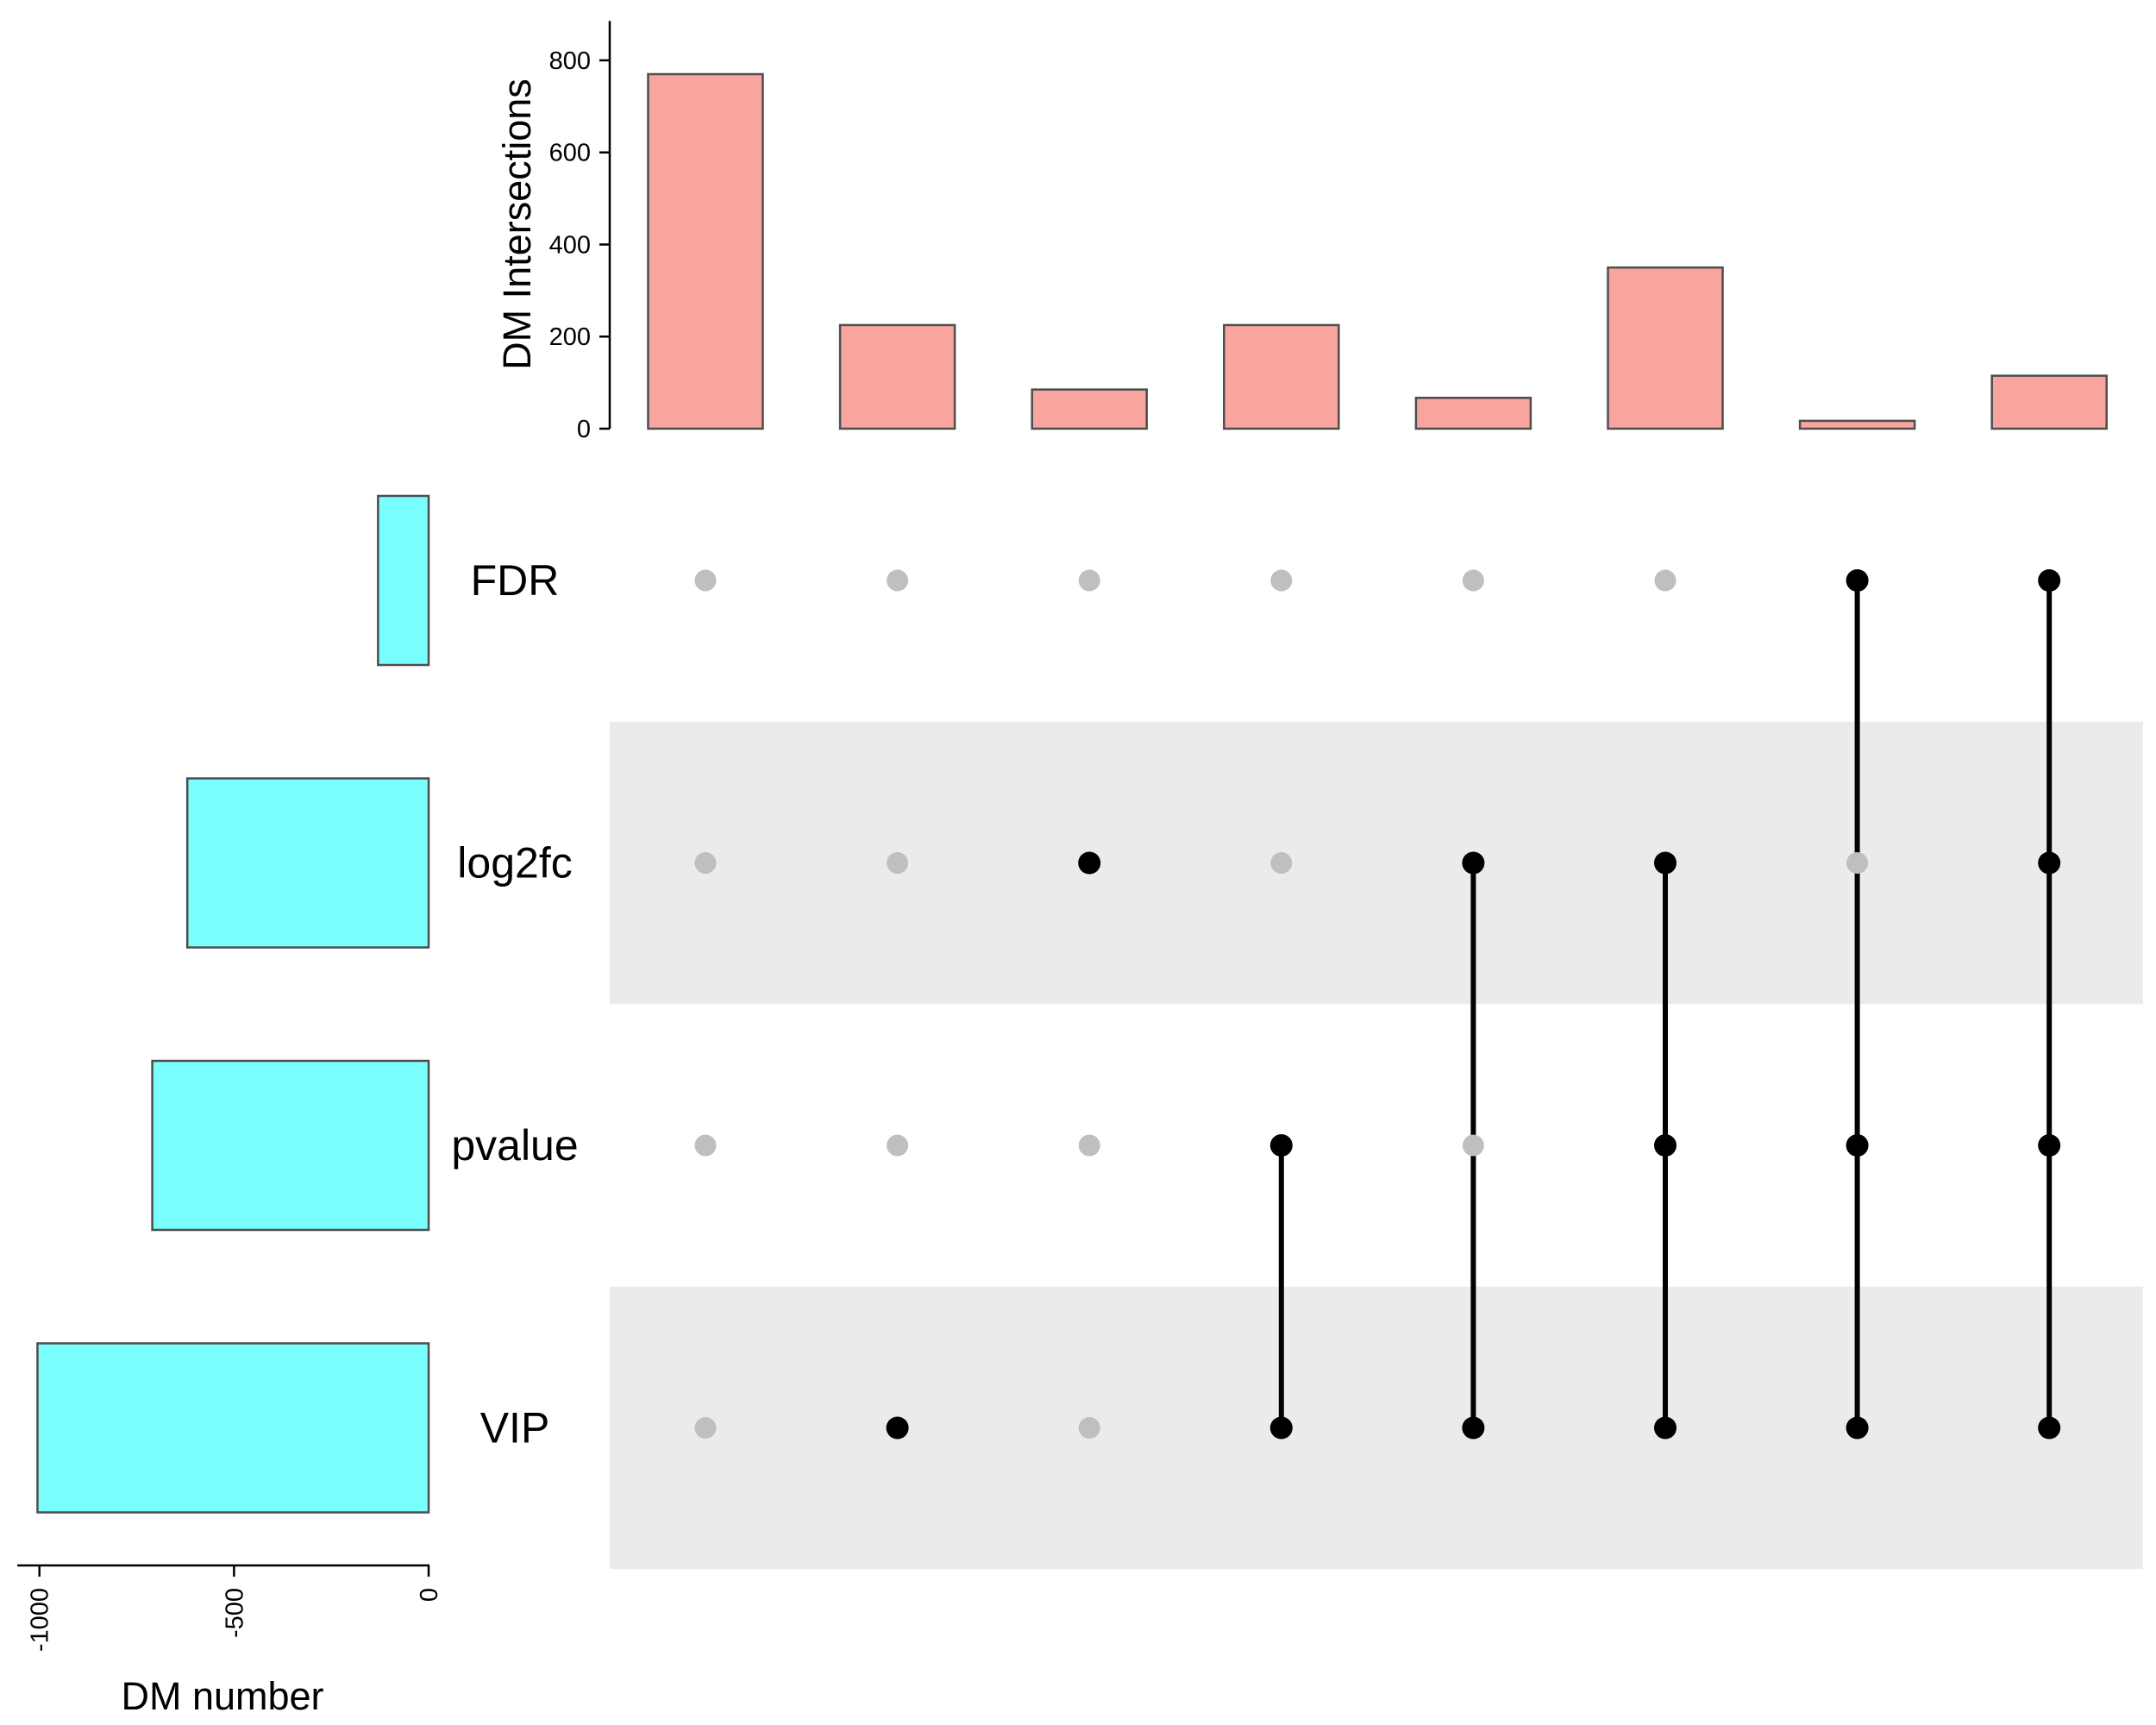 The width and height of the screenshot is (2156, 1725). I want to click on set-size-x-tick-label: -500, so click(234, 1613).